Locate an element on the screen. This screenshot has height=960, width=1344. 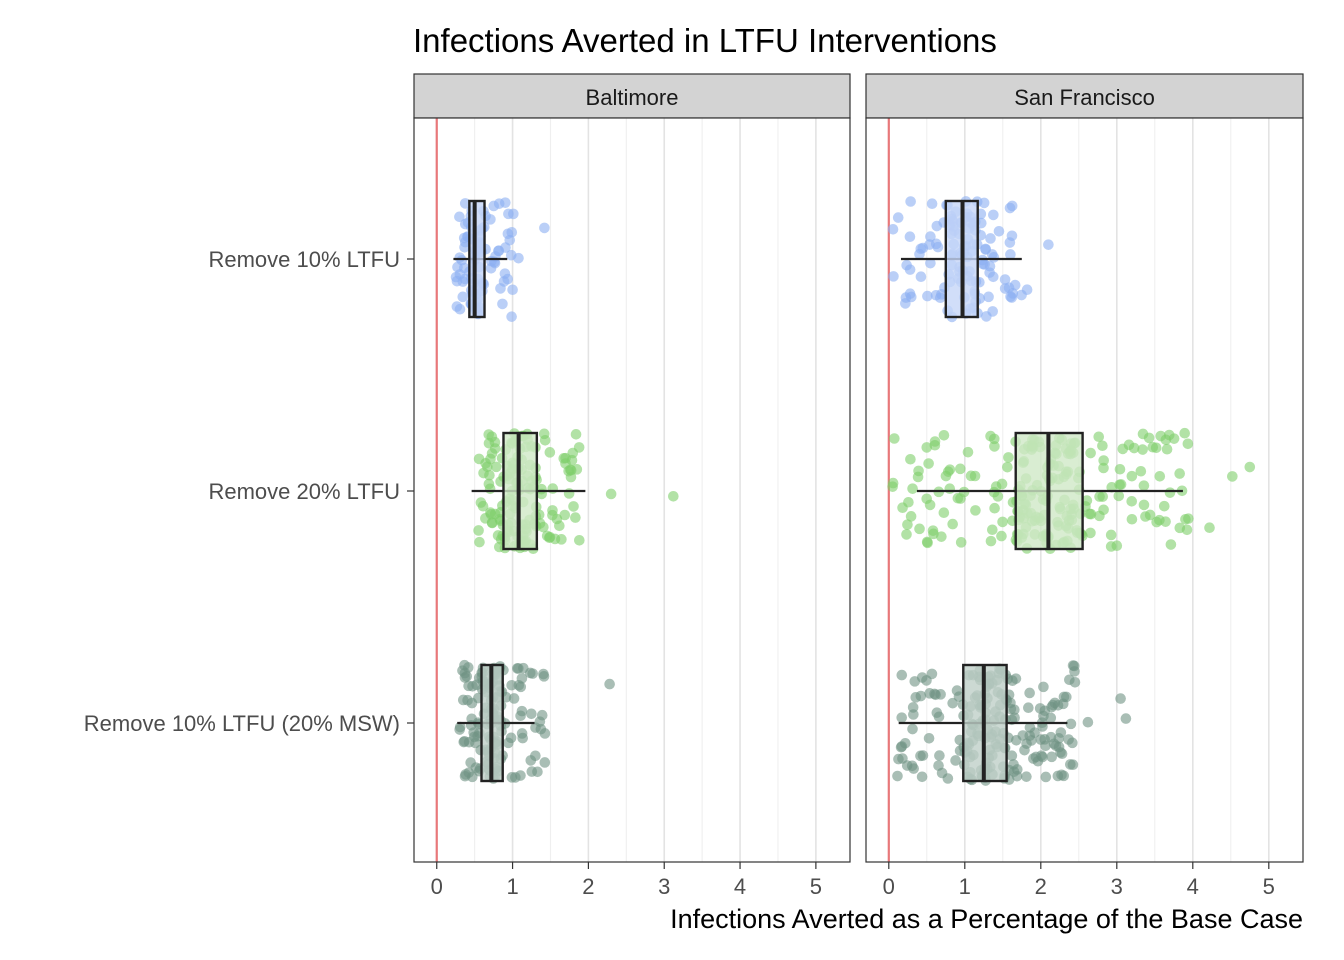
boxplot-remove-10-ltfu is located at coordinates (500, 259).